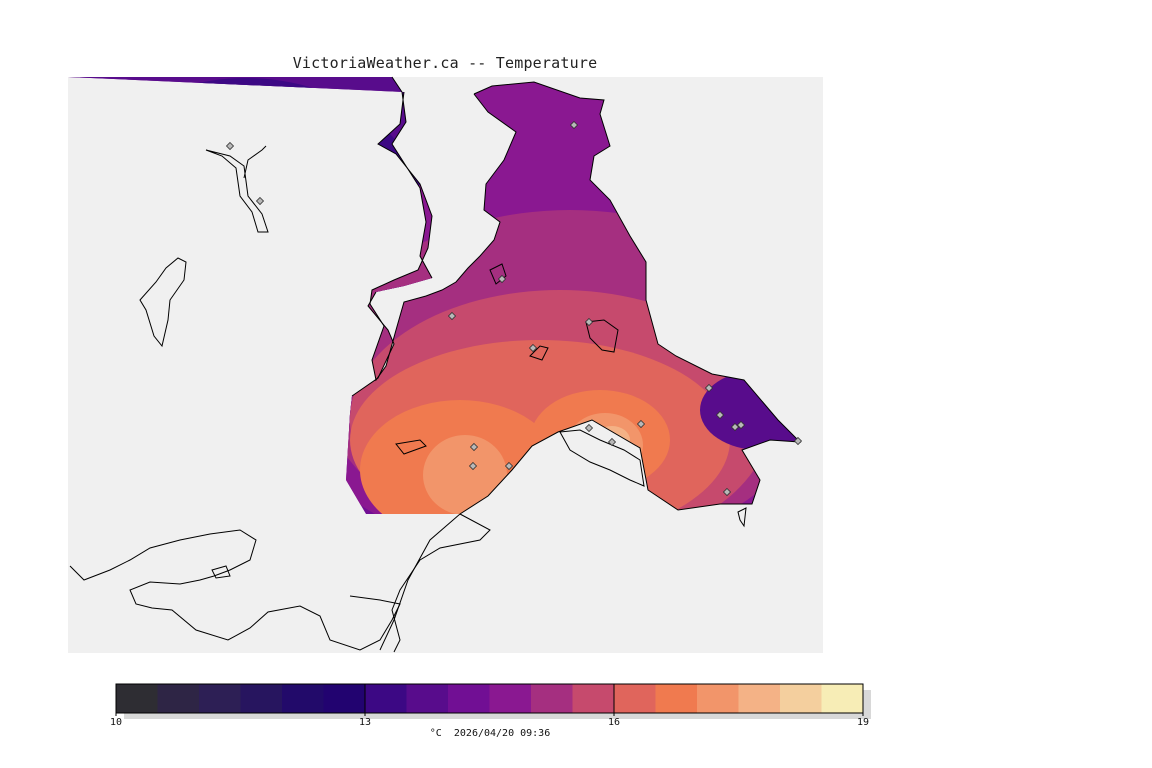  I want to click on map-title: VictoriaWeather.ca -- Temperature, so click(445, 63).